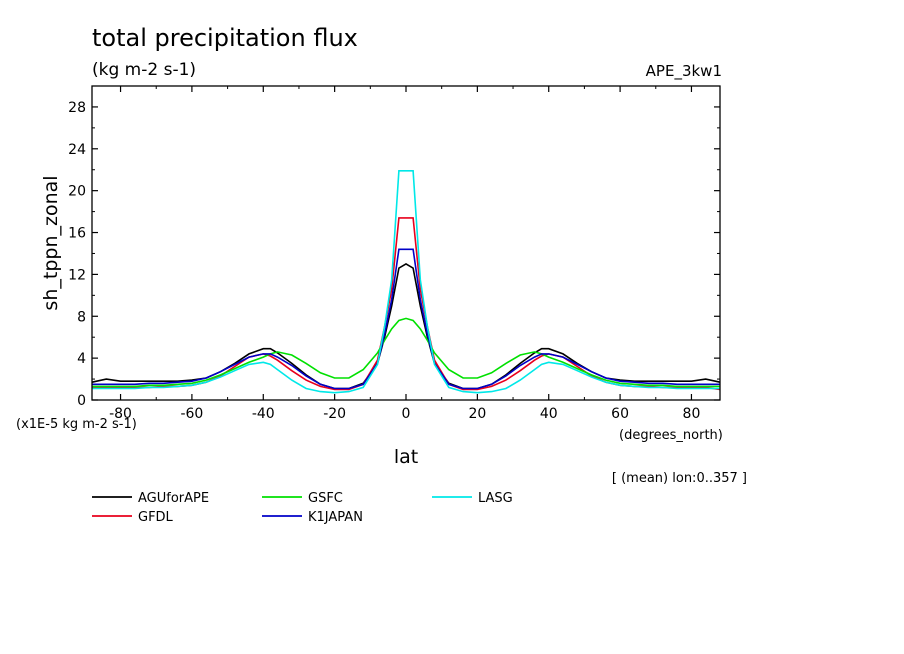 The height and width of the screenshot is (654, 904). What do you see at coordinates (77, 192) in the screenshot?
I see `y-tick-label: 20` at bounding box center [77, 192].